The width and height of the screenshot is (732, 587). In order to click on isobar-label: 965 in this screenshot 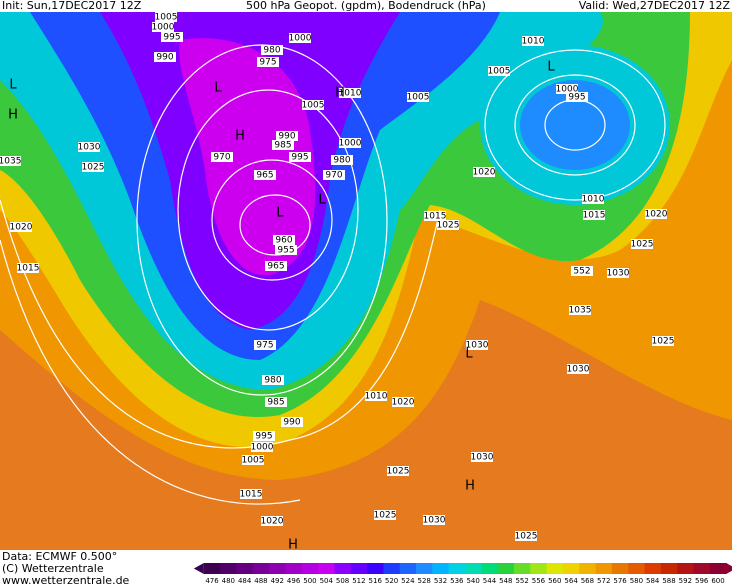, I will do `click(275, 267)`.